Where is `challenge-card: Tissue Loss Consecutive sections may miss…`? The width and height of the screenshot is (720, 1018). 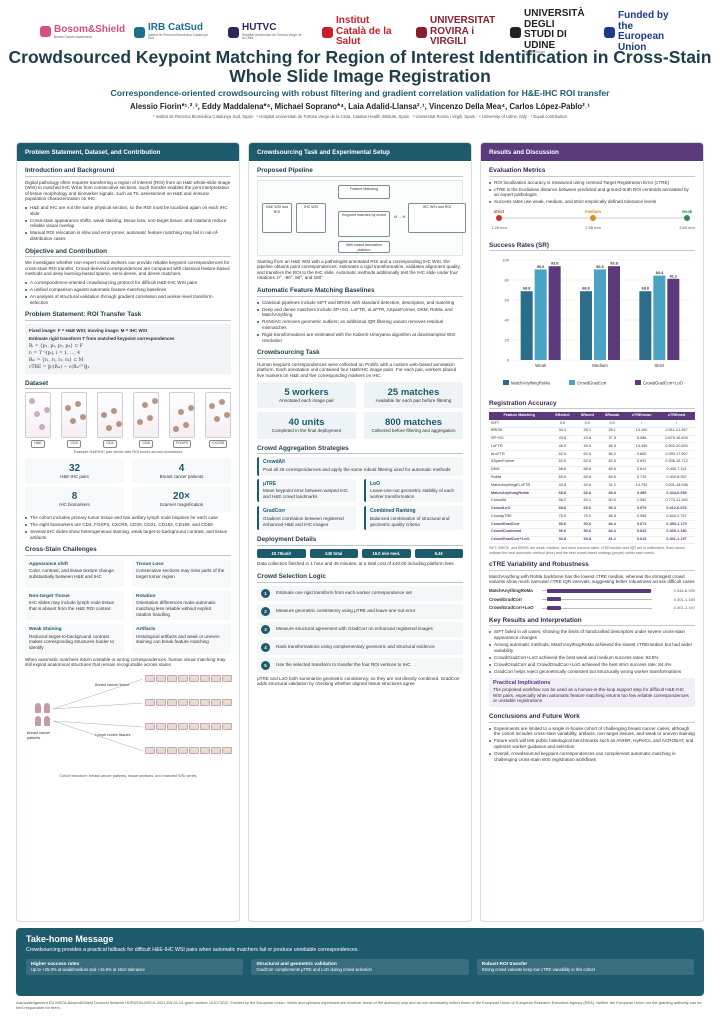 challenge-card: Tissue Loss Consecutive sections may miss… is located at coordinates (181, 572).